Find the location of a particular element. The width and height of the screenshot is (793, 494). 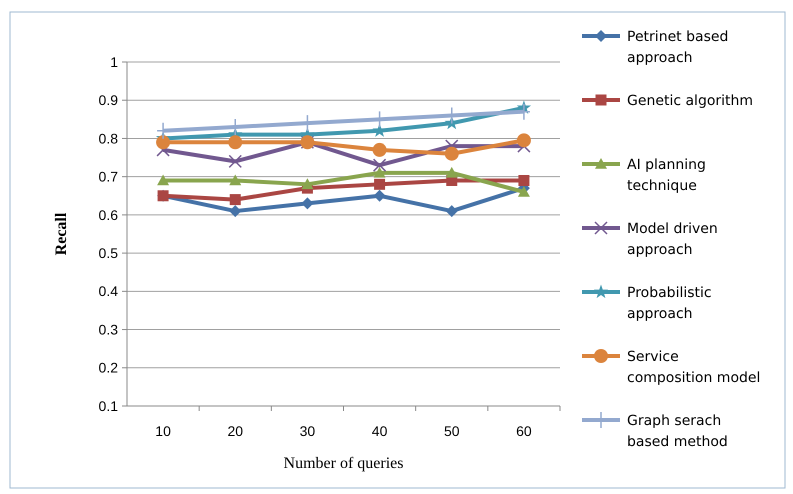

y-tick-label: 0.7 is located at coordinates (108, 176).